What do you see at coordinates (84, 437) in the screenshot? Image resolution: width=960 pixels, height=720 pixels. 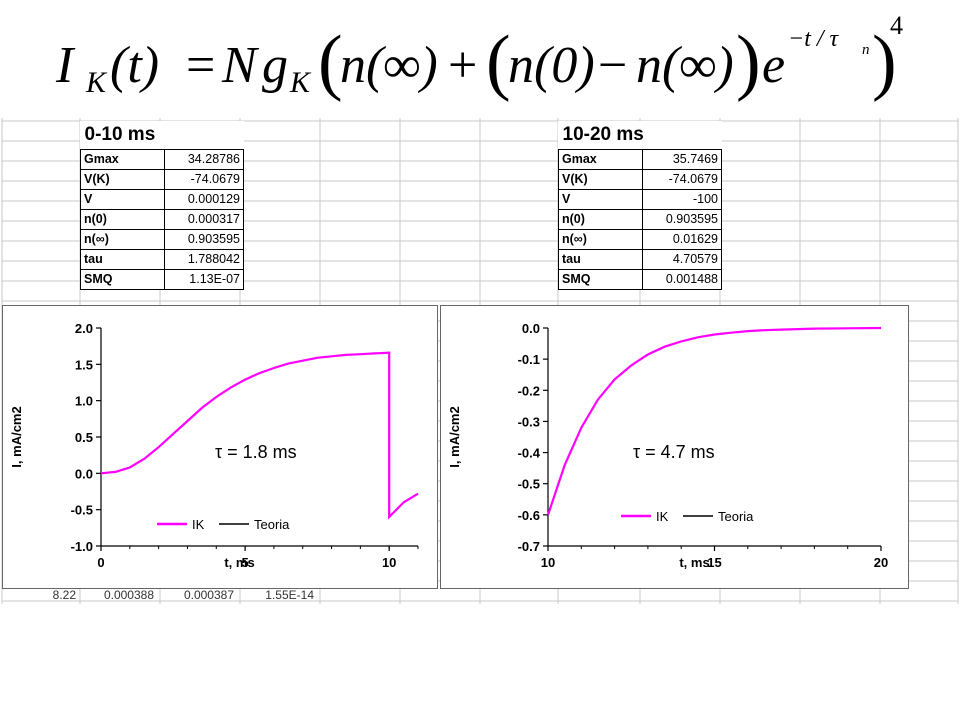 I see `y-tick-label: 0.5` at bounding box center [84, 437].